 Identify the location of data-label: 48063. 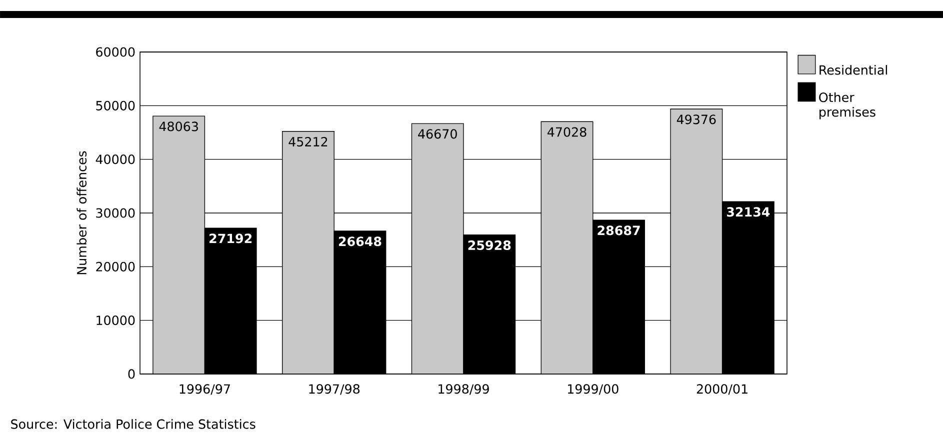
(178, 127).